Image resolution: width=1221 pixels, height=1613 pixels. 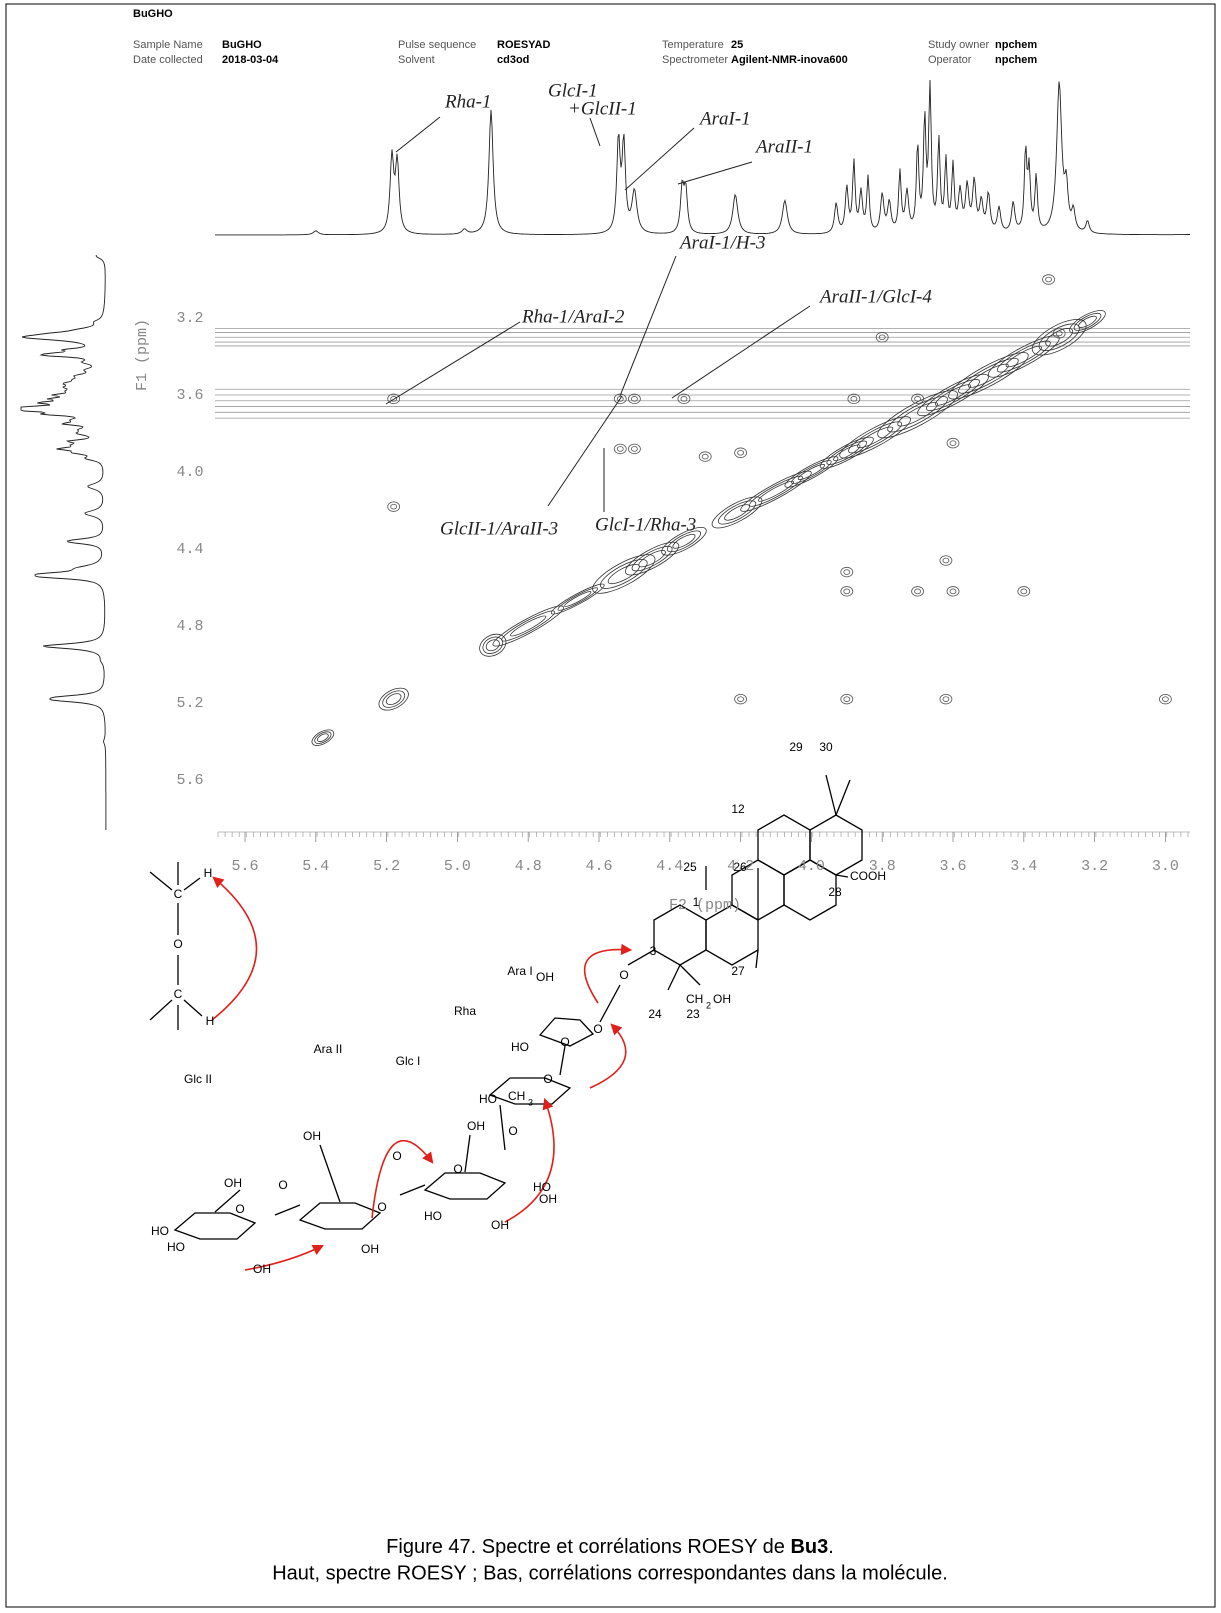 What do you see at coordinates (177, 944) in the screenshot?
I see `scheme-atom: O` at bounding box center [177, 944].